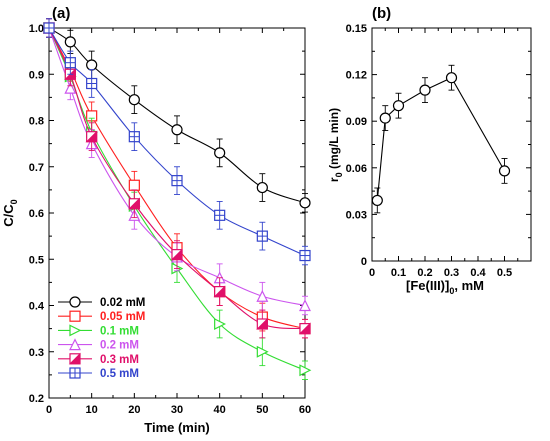 The width and height of the screenshot is (550, 441). I want to click on panel-a-y-tick-label: 0.5, so click(36, 260).